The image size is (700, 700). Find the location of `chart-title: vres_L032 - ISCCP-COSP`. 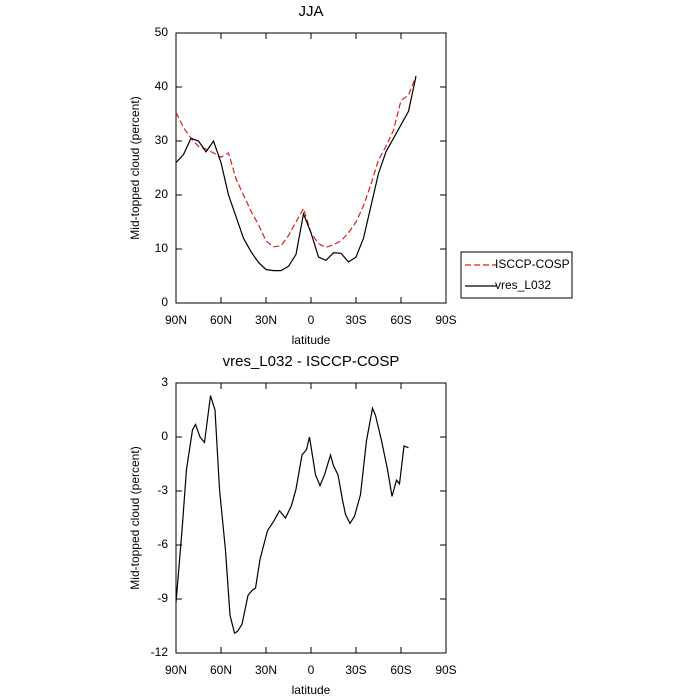

chart-title: vres_L032 - ISCCP-COSP is located at coordinates (311, 361).